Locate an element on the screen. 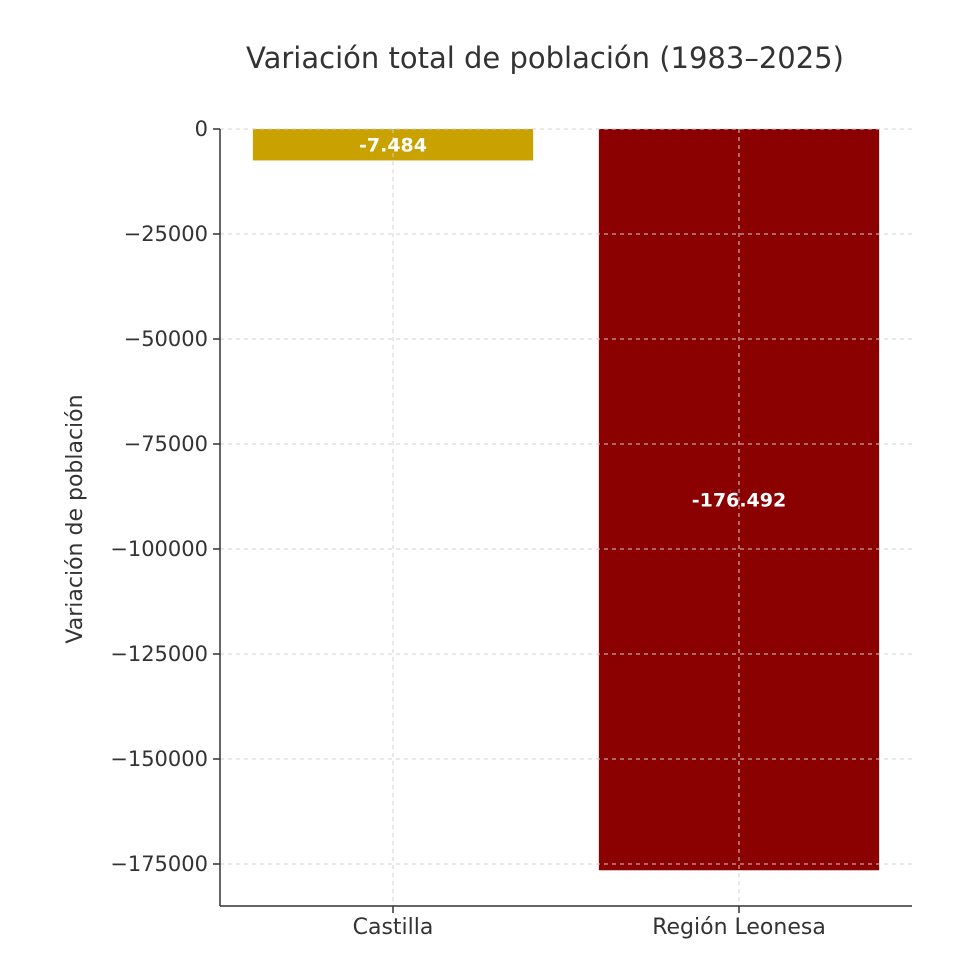  y-tick-label: −50000 is located at coordinates (166, 339).